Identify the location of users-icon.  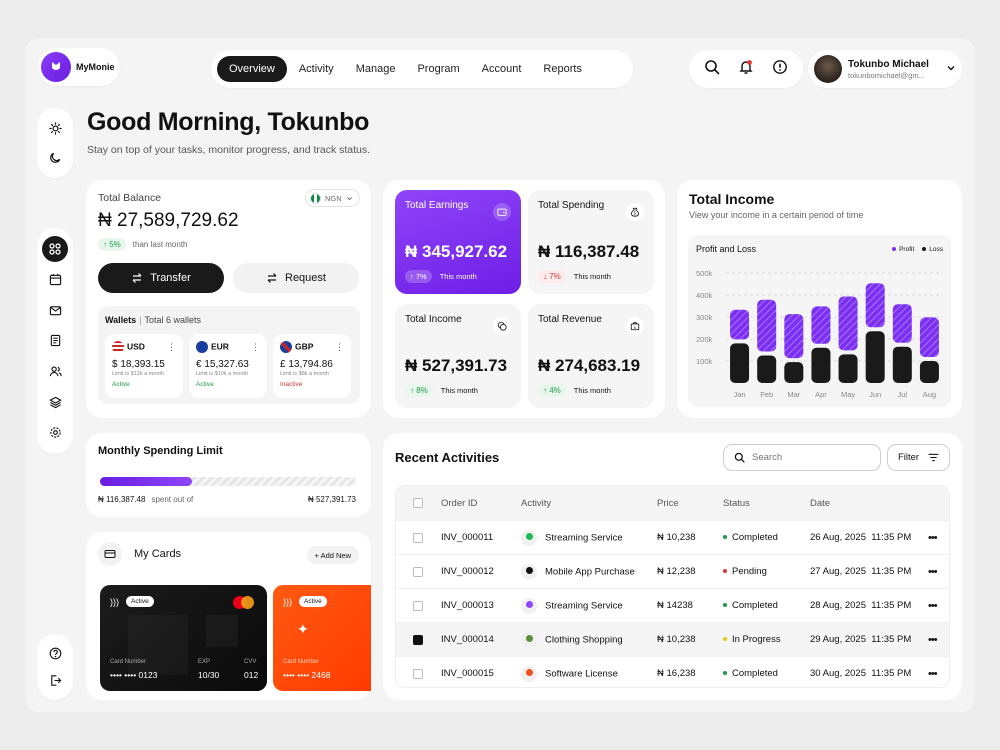
(55, 372).